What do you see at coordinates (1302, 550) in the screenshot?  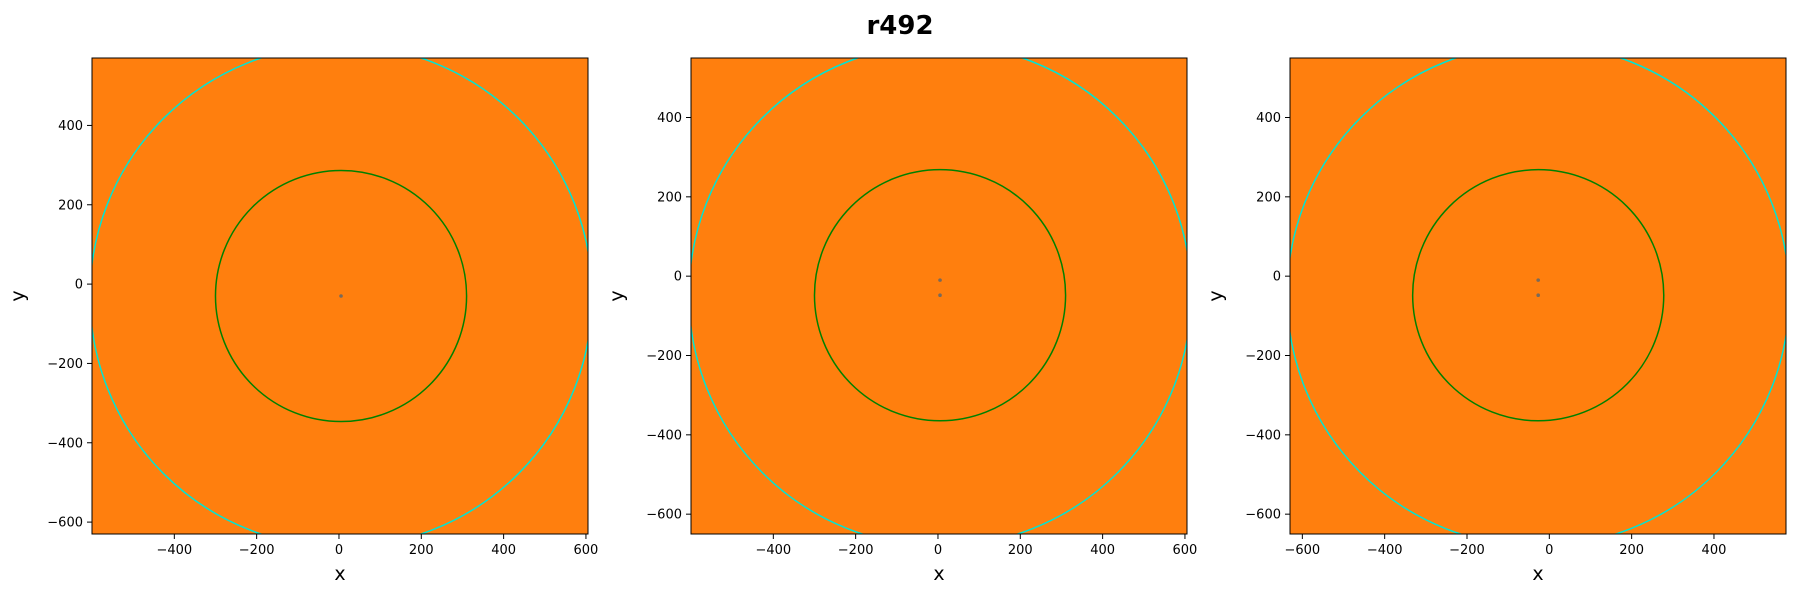 I see `x-tick-label: −600` at bounding box center [1302, 550].